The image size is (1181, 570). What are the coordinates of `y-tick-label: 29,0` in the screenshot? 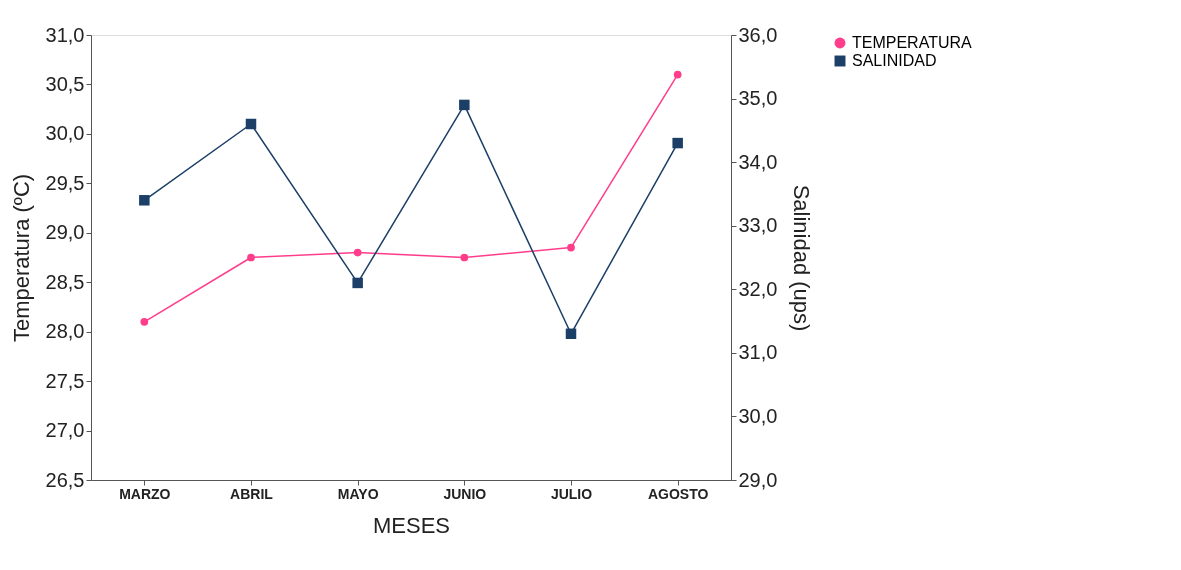 It's located at (65, 232).